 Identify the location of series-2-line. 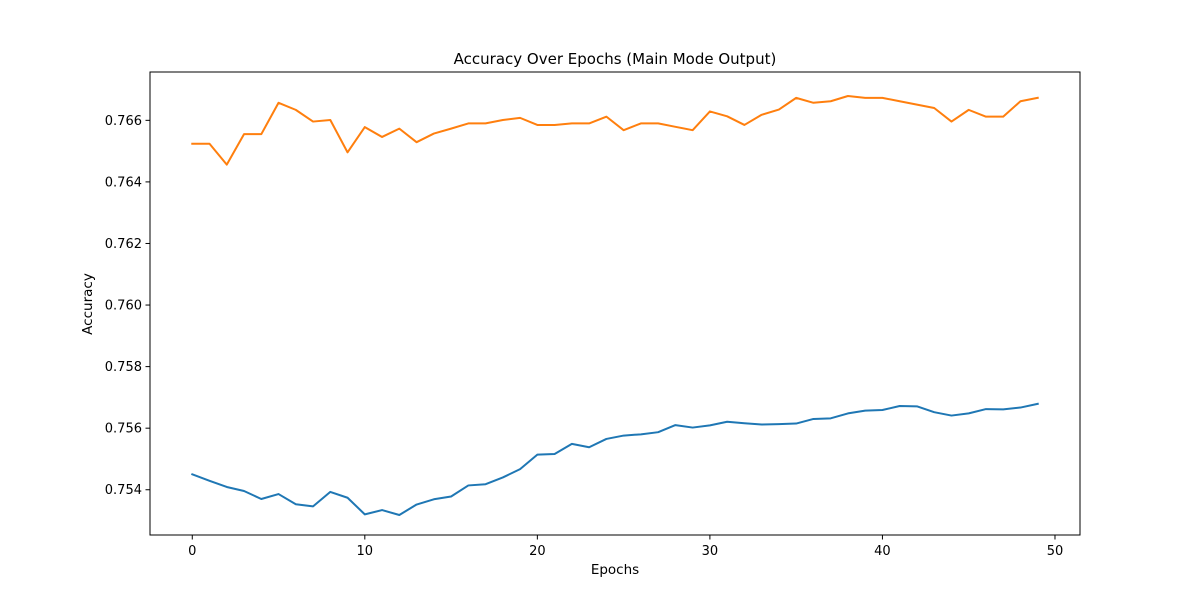
(615, 130).